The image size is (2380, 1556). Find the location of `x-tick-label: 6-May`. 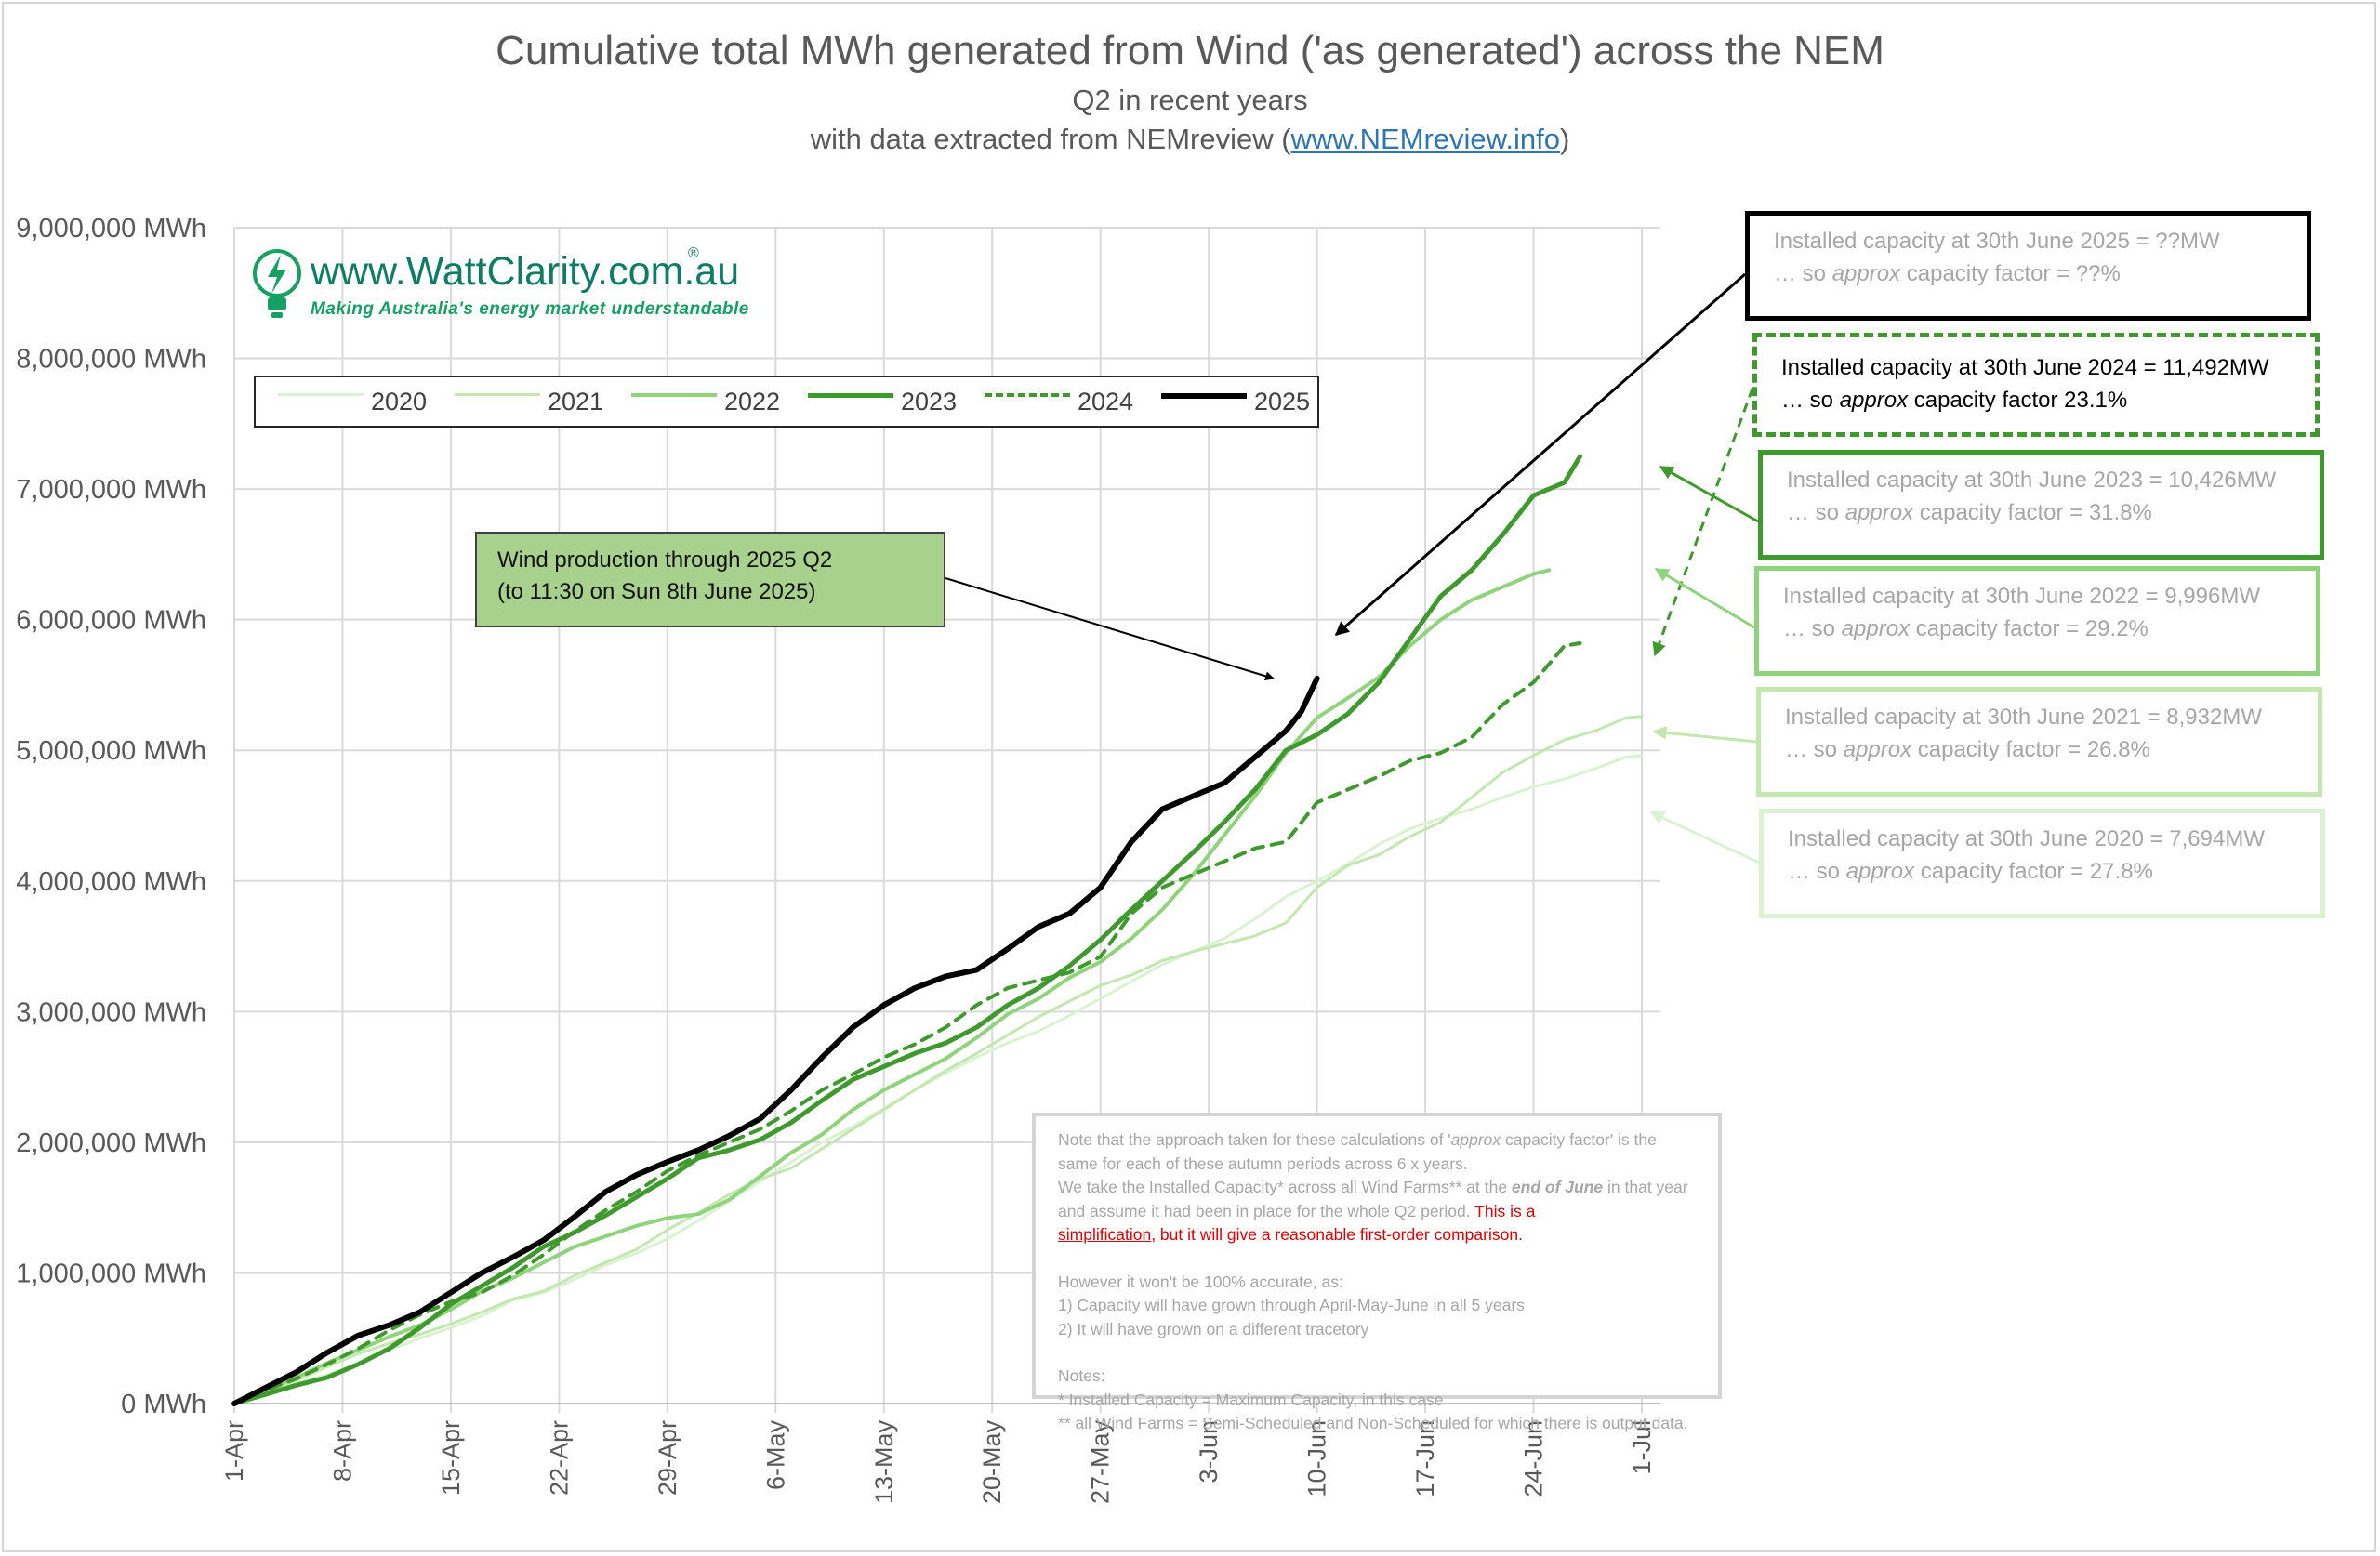

x-tick-label: 6-May is located at coordinates (775, 1455).